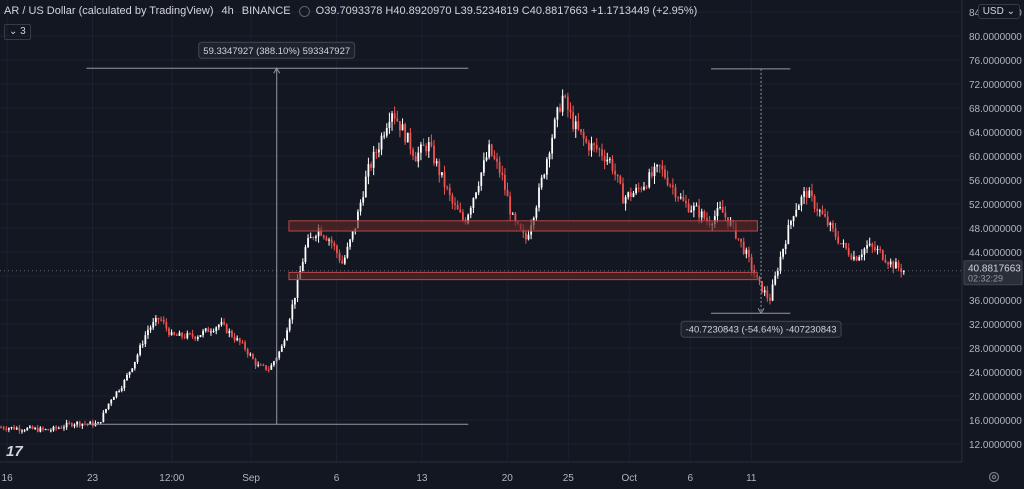  I want to click on y-tick-label: 20.0000000, so click(995, 397).